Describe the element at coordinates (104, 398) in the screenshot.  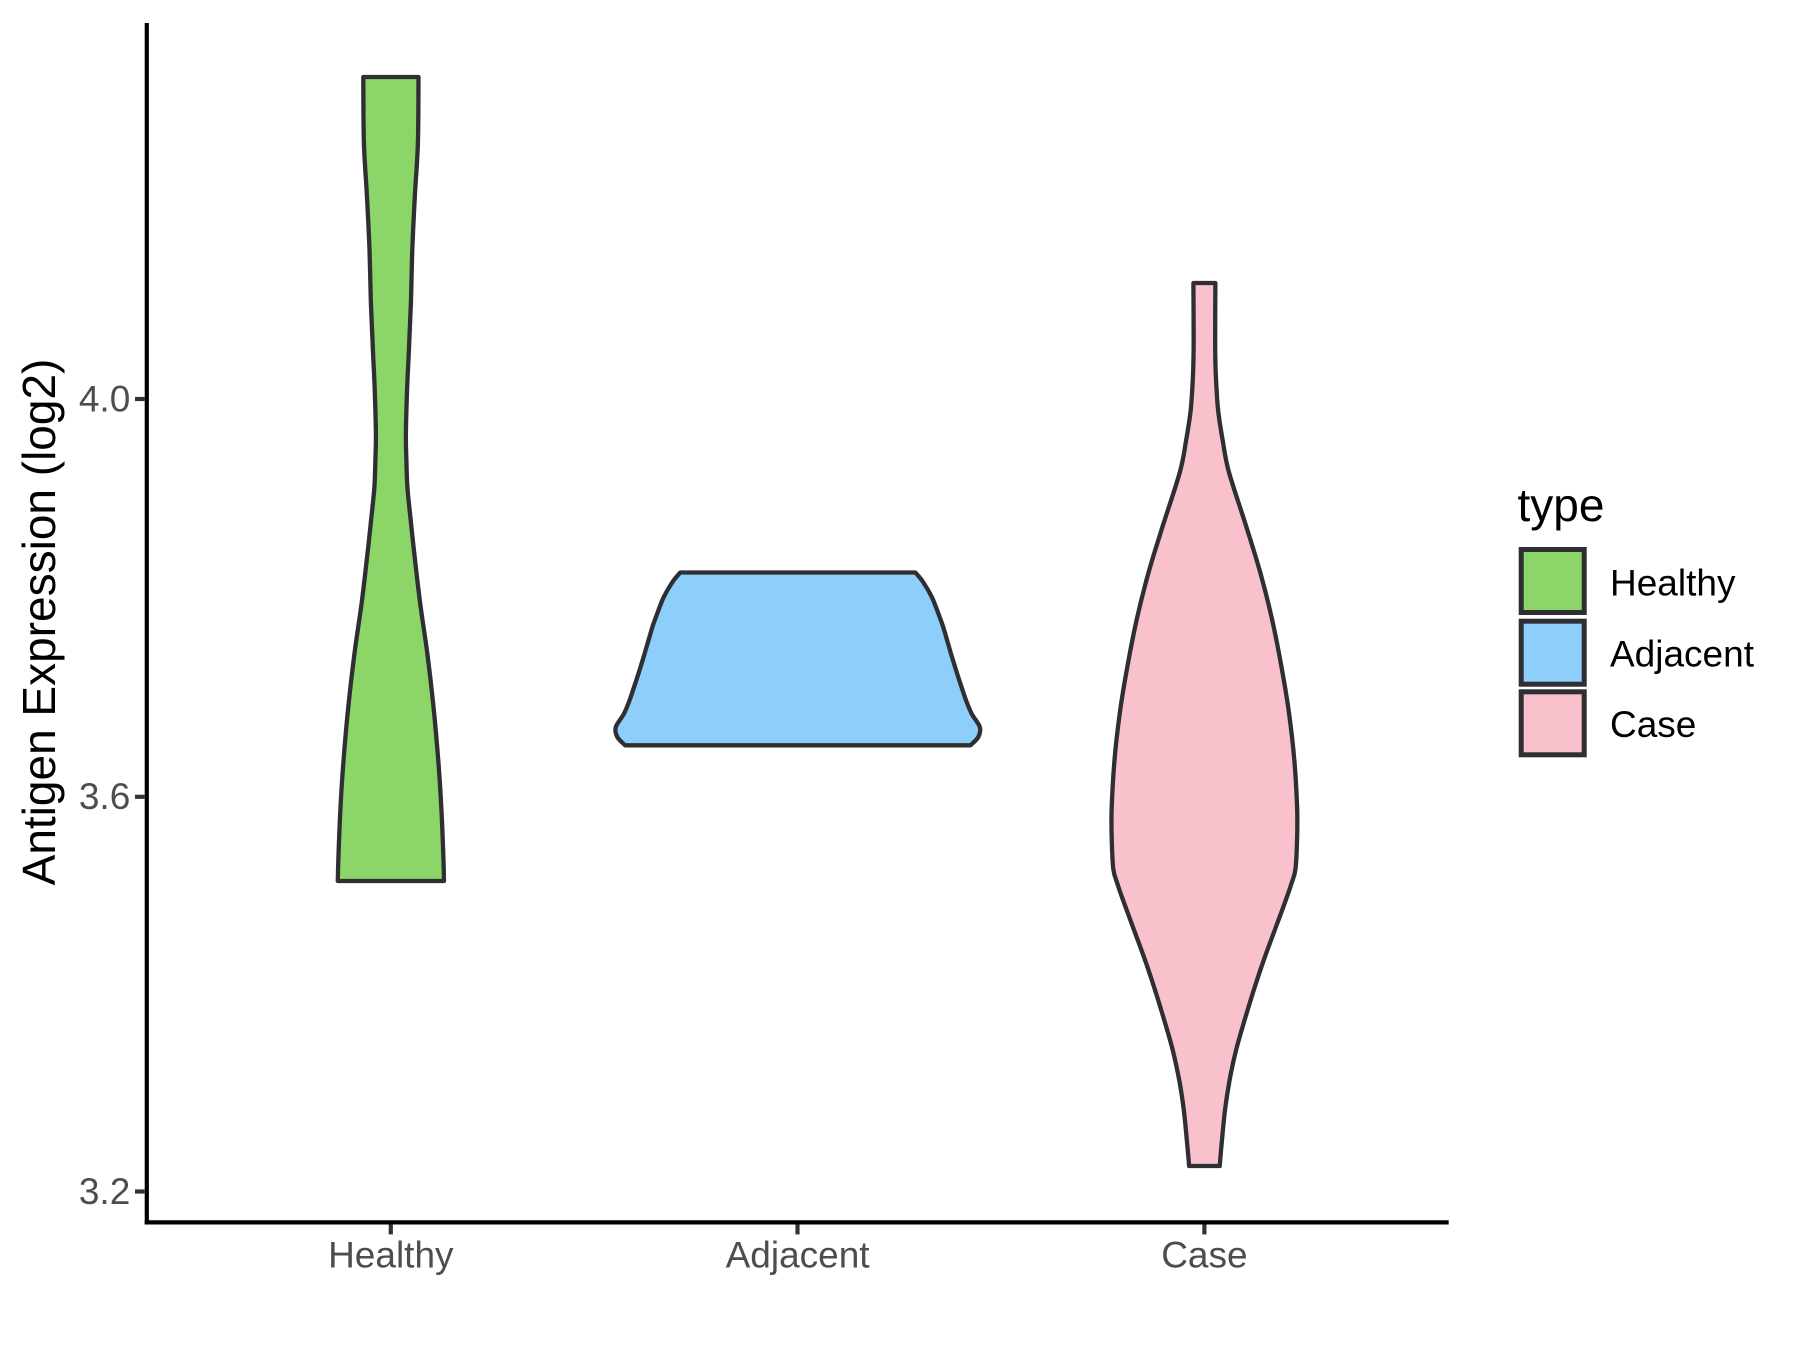
I see `svg-text: 4.0` at that location.